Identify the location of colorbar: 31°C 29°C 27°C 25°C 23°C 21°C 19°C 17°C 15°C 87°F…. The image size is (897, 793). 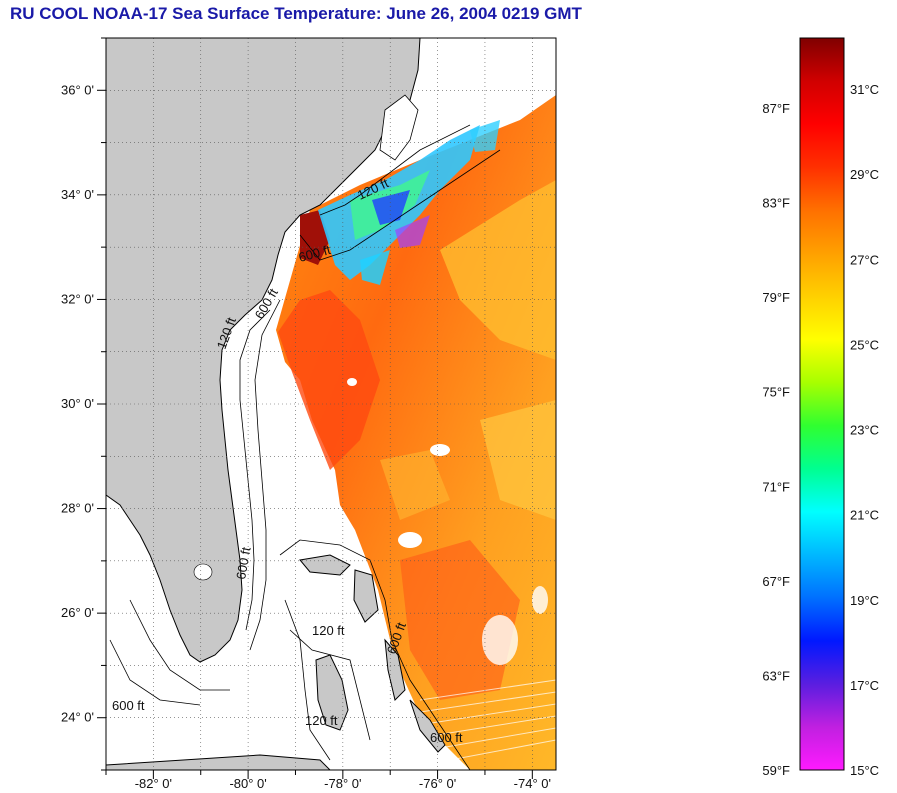
(820, 407).